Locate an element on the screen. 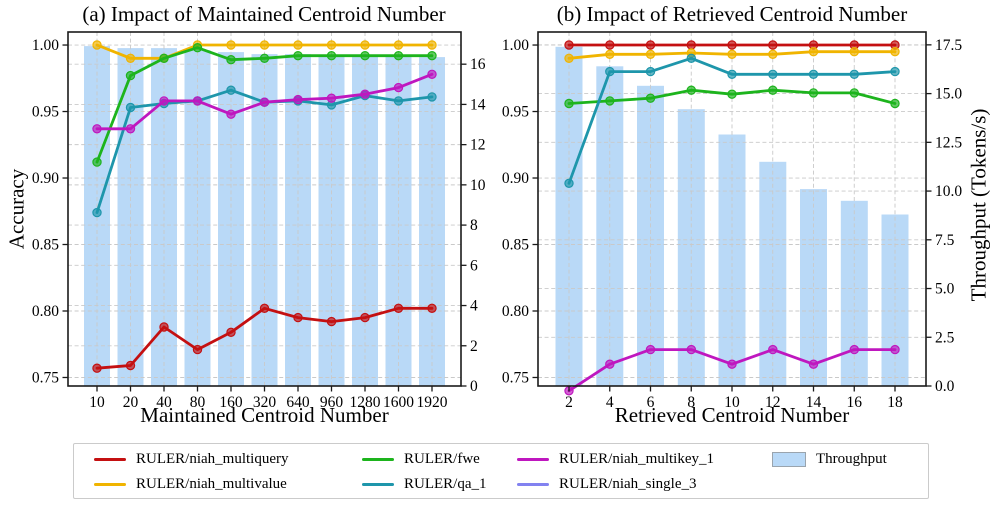 The height and width of the screenshot is (507, 997). x-tick-label: 1280 is located at coordinates (365, 402).